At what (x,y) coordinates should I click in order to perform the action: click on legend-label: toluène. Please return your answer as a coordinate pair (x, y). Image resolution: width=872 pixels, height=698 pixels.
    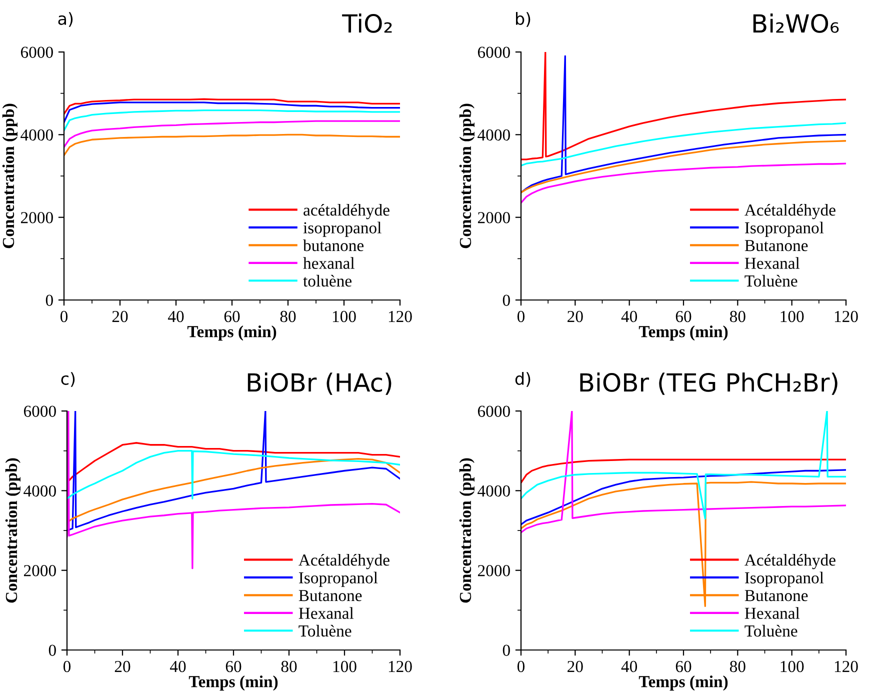
    Looking at the image, I should click on (327, 280).